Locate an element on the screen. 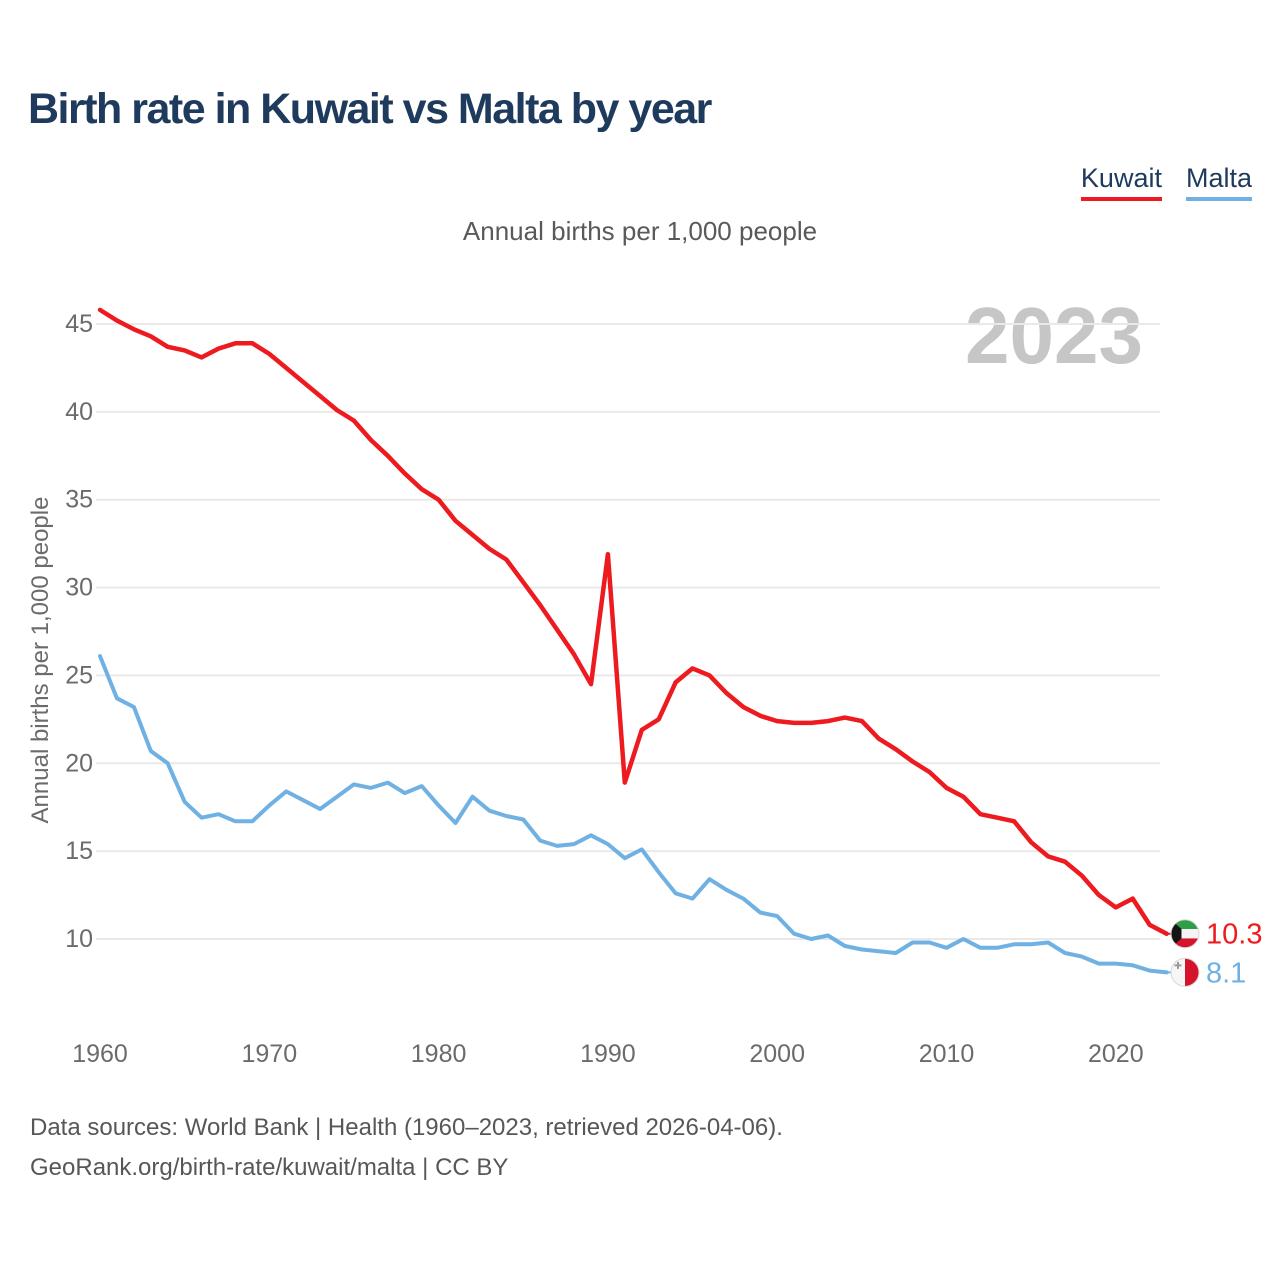 This screenshot has height=1280, width=1280. end-value-label-malta: 8.1 is located at coordinates (1226, 973).